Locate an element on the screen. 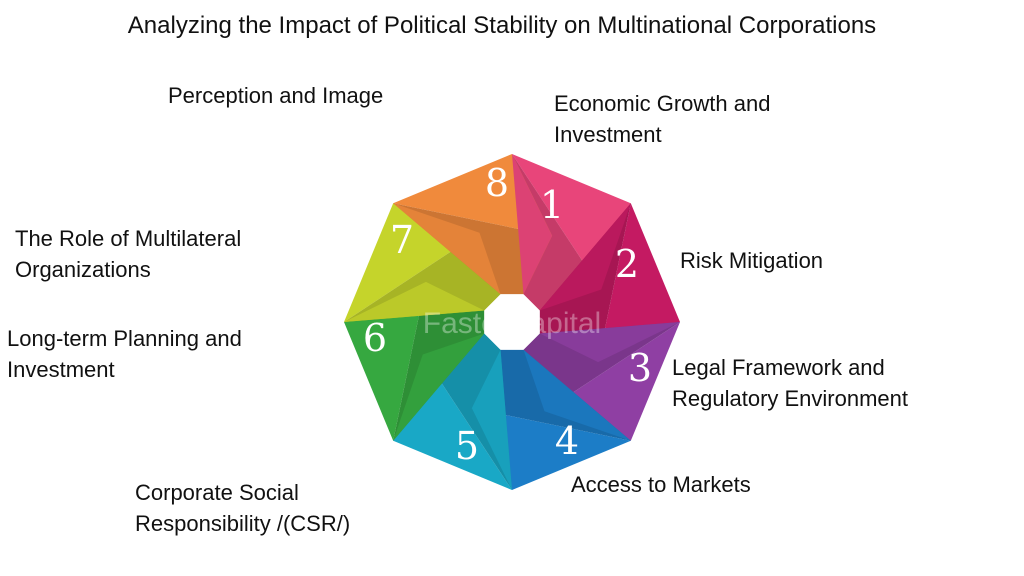  segment-number-4: 4 is located at coordinates (567, 441).